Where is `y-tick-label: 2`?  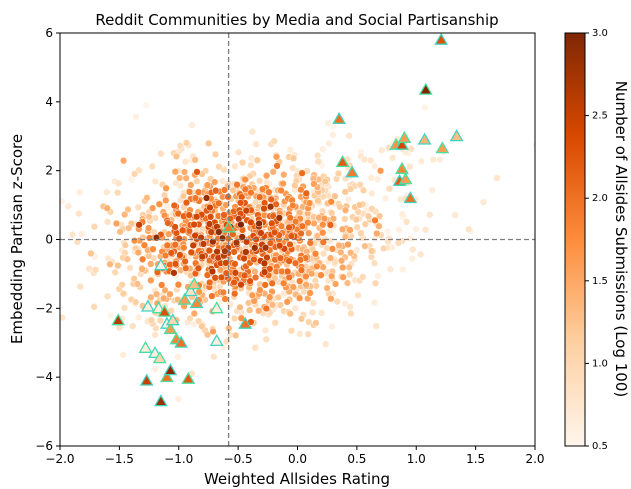
y-tick-label: 2 is located at coordinates (49, 171).